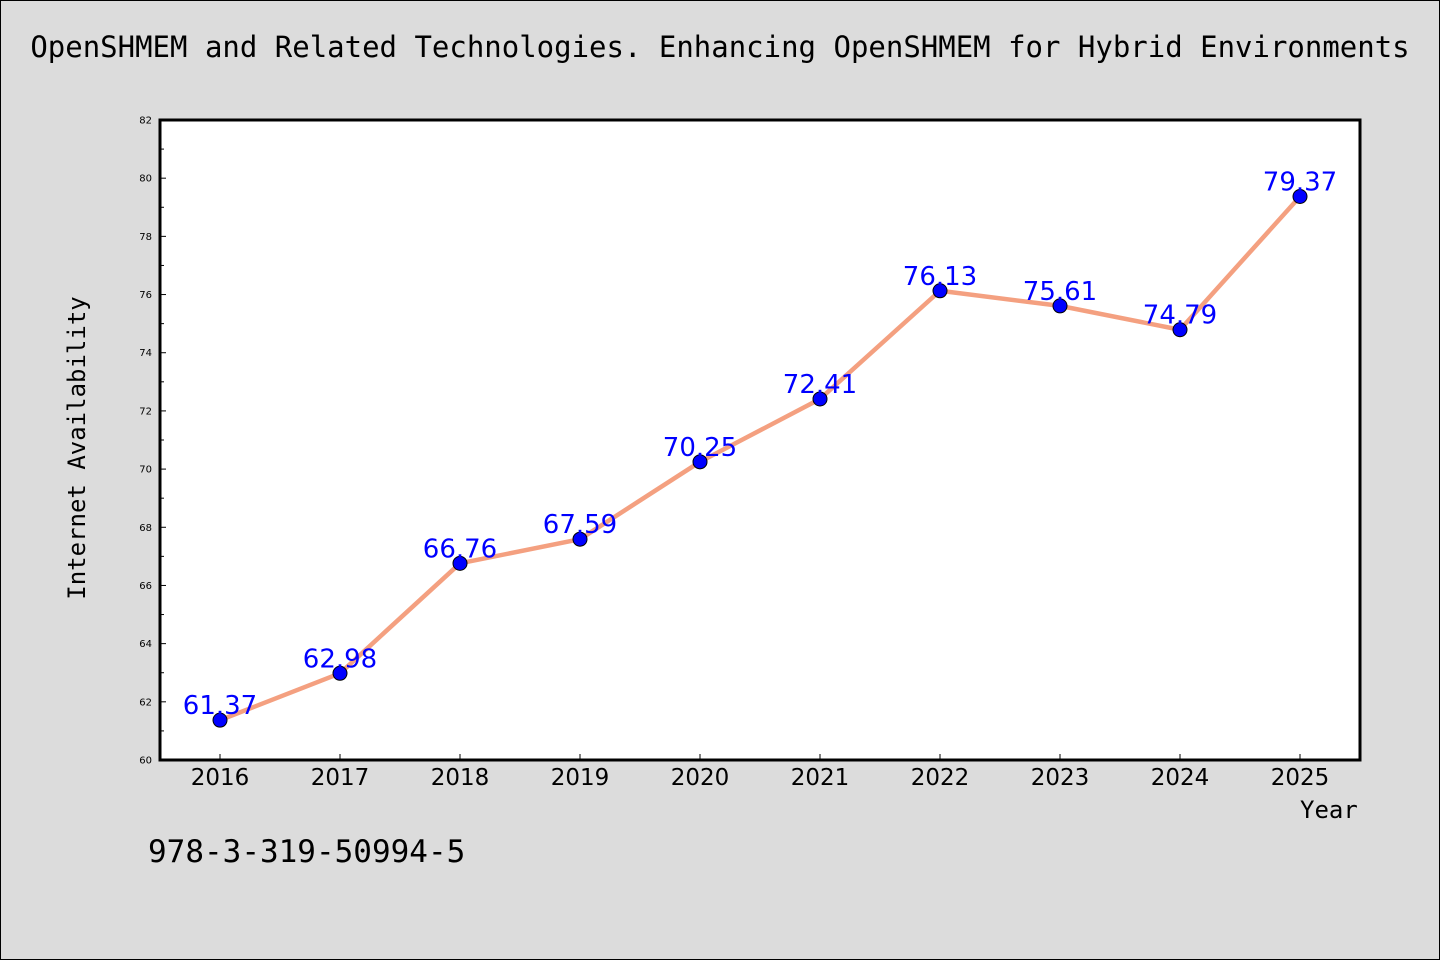  Describe the element at coordinates (940, 277) in the screenshot. I see `data-label: 76.13` at that location.